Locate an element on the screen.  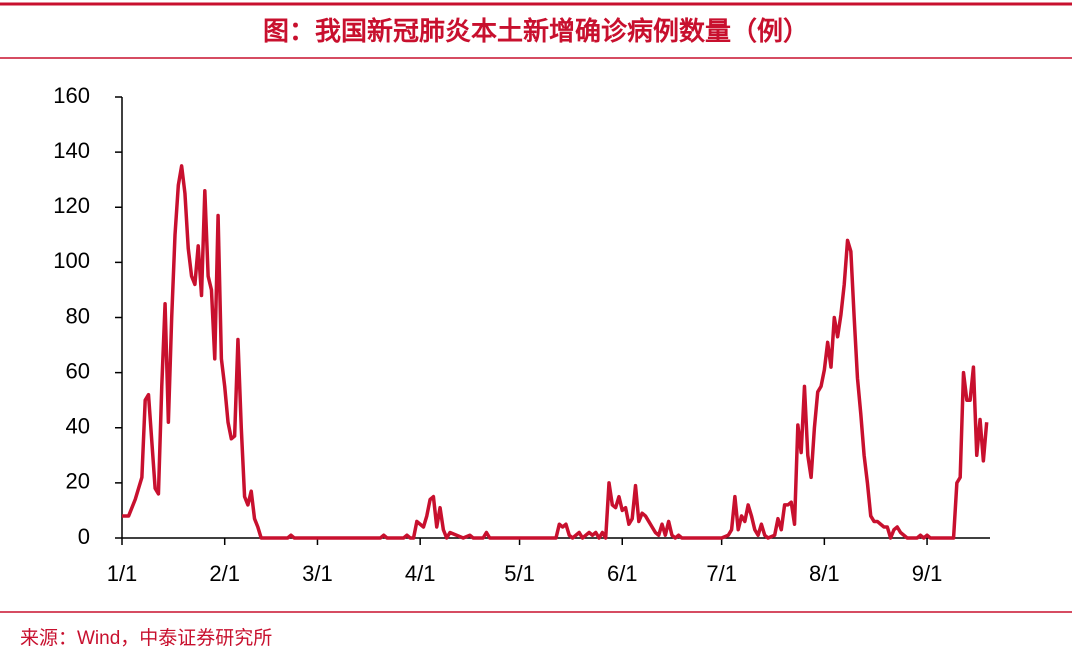
y-tick-label: 0 is located at coordinates (84, 536).